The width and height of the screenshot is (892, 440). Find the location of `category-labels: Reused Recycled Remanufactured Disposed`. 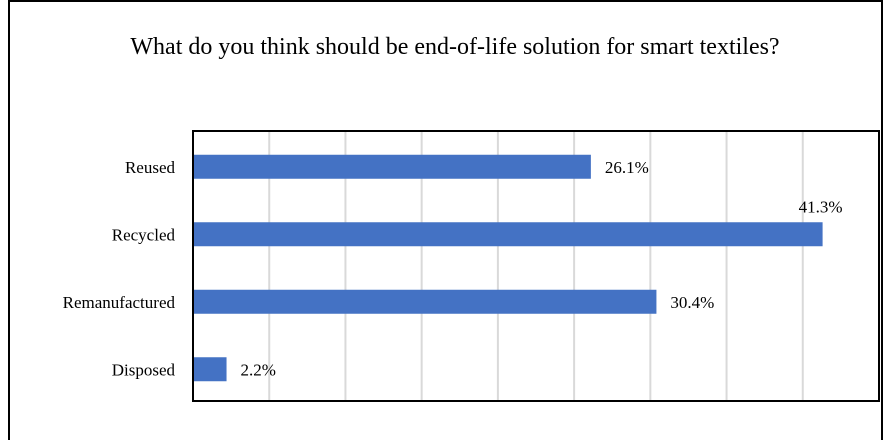

category-labels: Reused Recycled Remanufactured Disposed is located at coordinates (119, 269).